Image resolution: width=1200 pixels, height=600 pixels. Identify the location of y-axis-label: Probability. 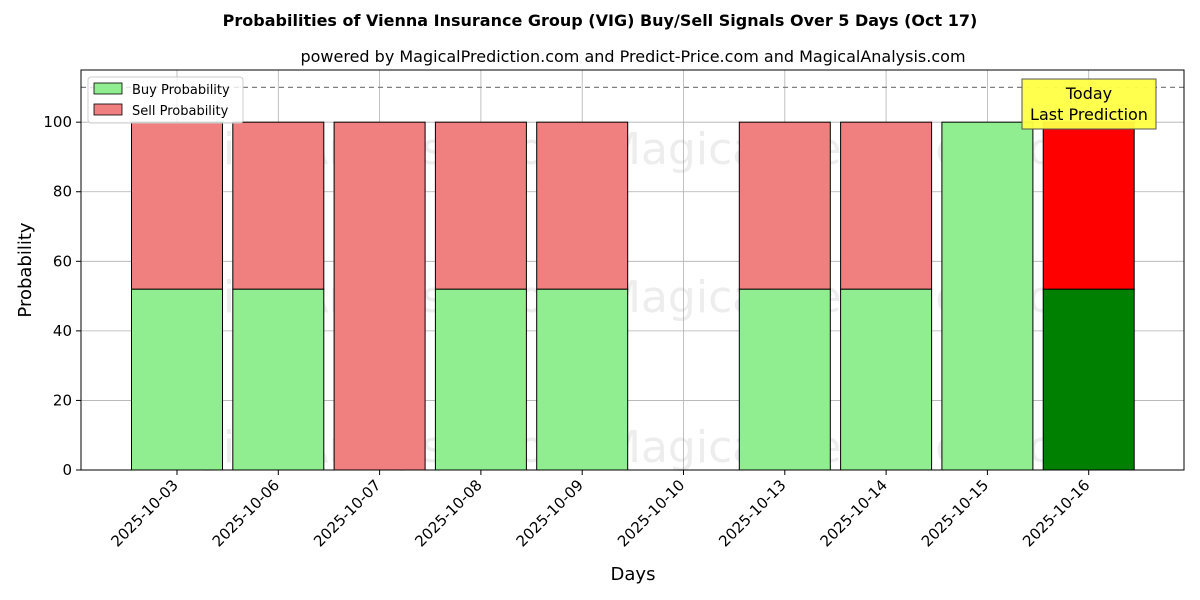
(25, 269).